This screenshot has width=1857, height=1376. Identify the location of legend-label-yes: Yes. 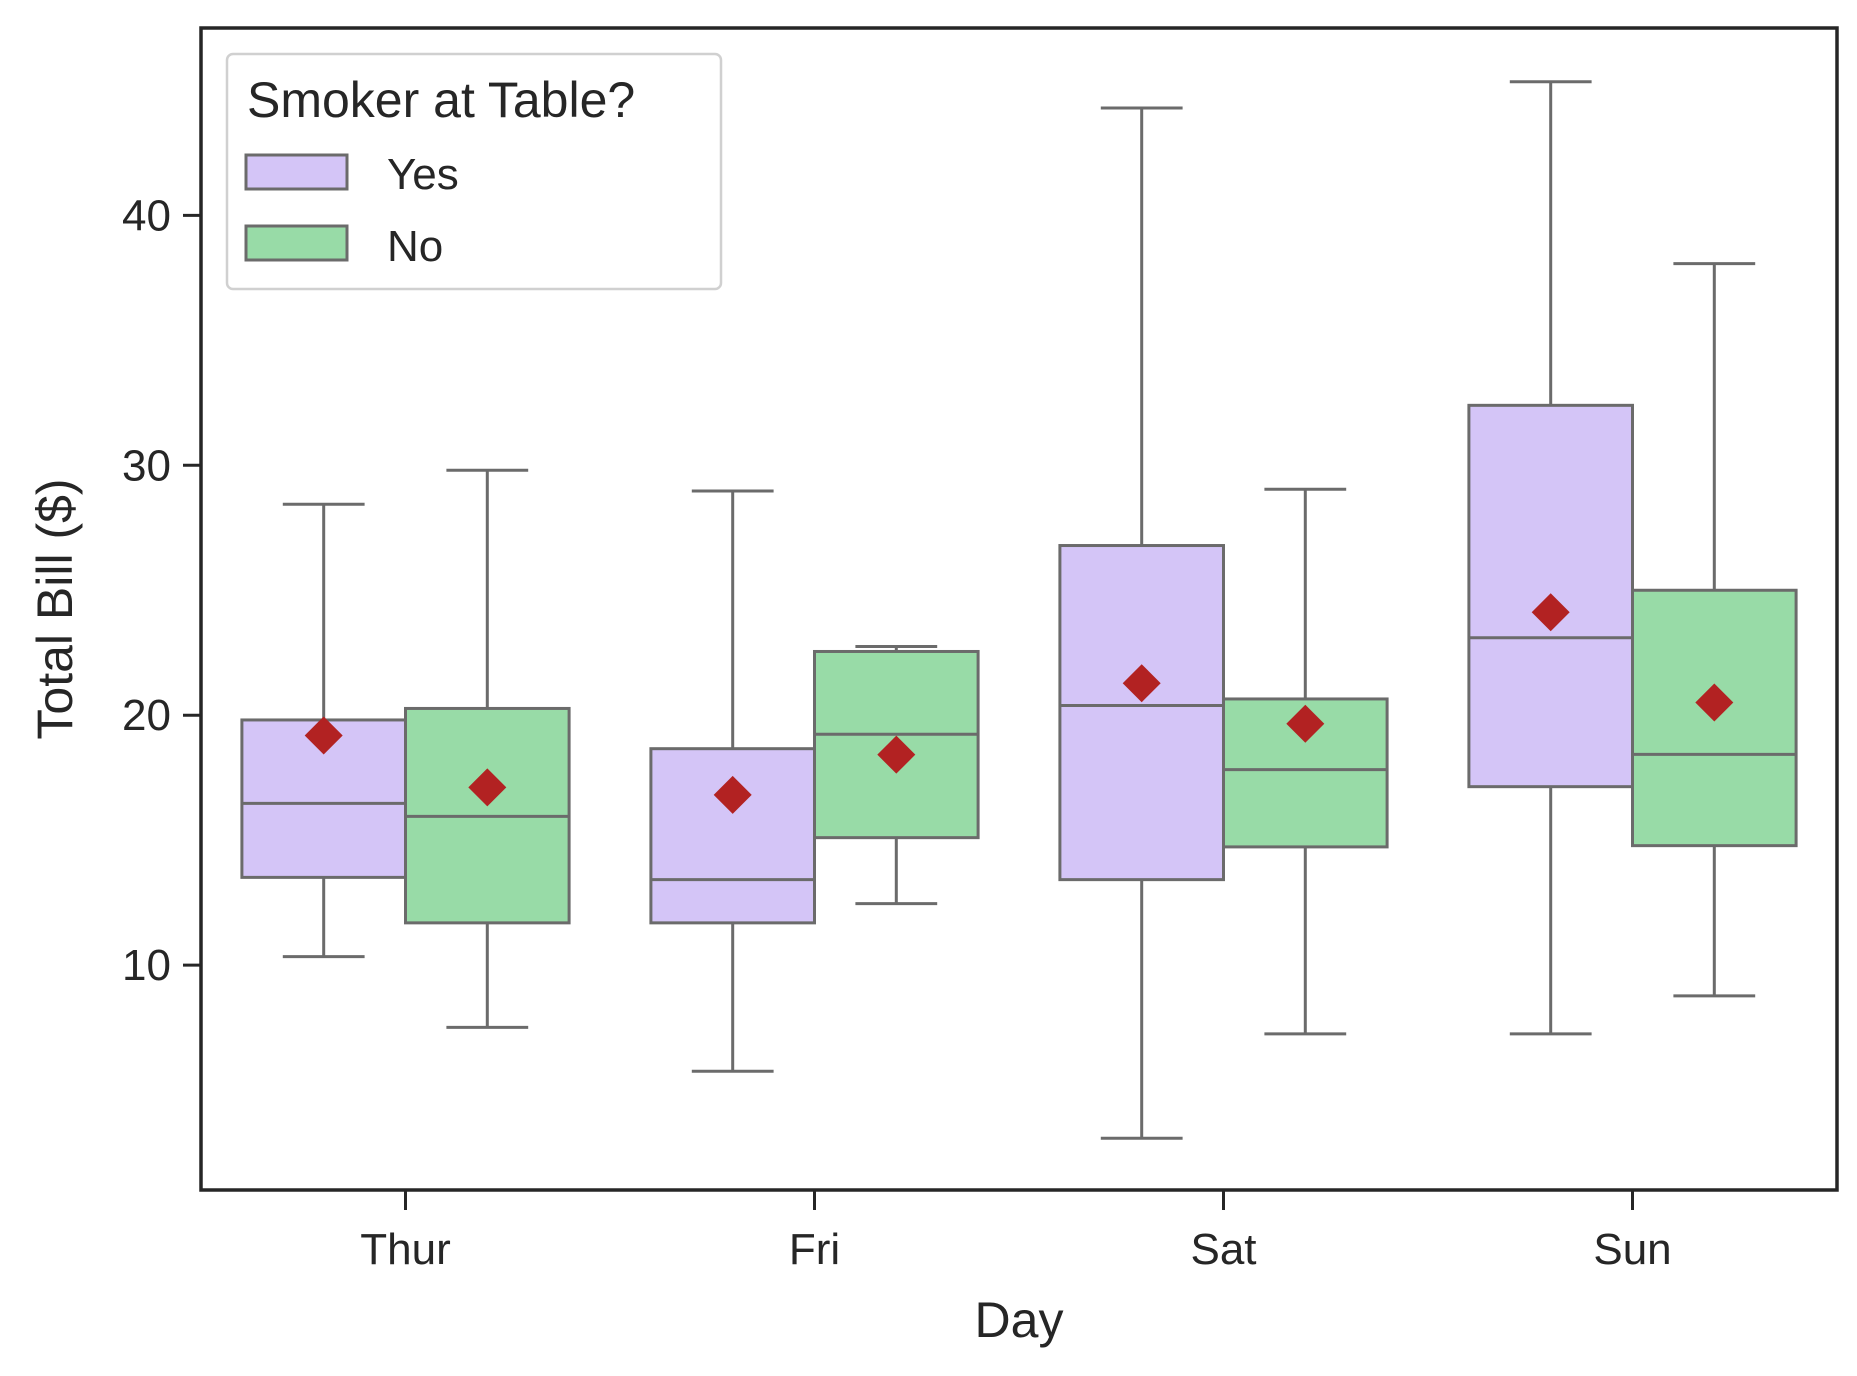
(423, 174).